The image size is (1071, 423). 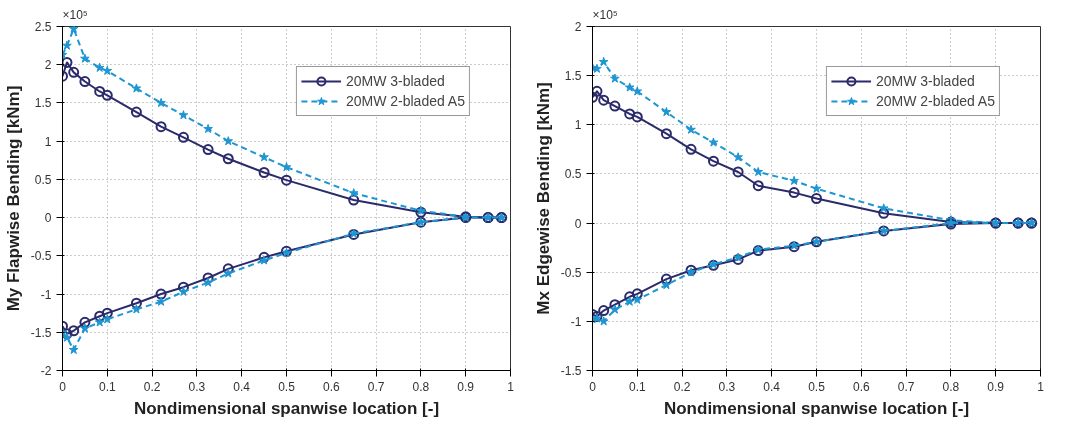 I want to click on y-axis-title: Mx Edgewise Bending [kNm], so click(x=543, y=198).